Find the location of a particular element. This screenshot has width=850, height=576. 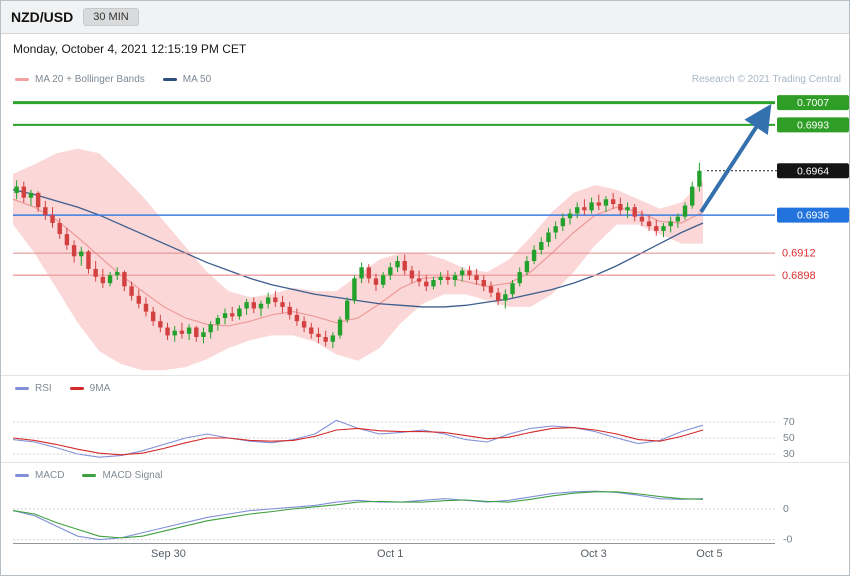

time-axis-label: Oct 3 is located at coordinates (593, 554).